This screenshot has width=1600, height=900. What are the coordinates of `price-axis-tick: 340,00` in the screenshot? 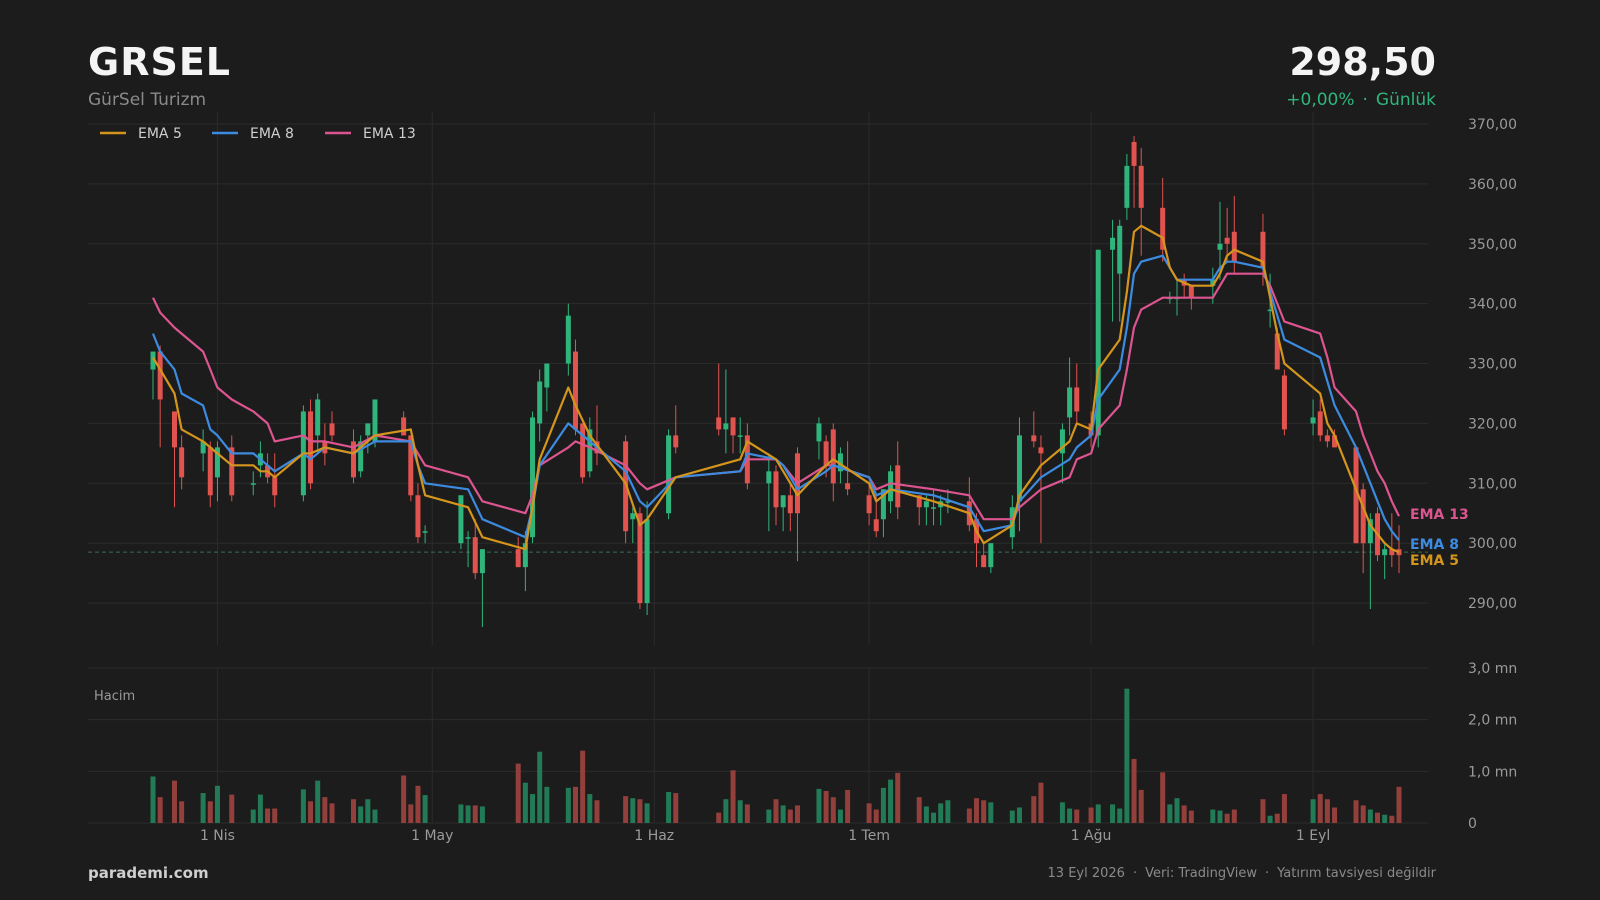 It's located at (1492, 305).